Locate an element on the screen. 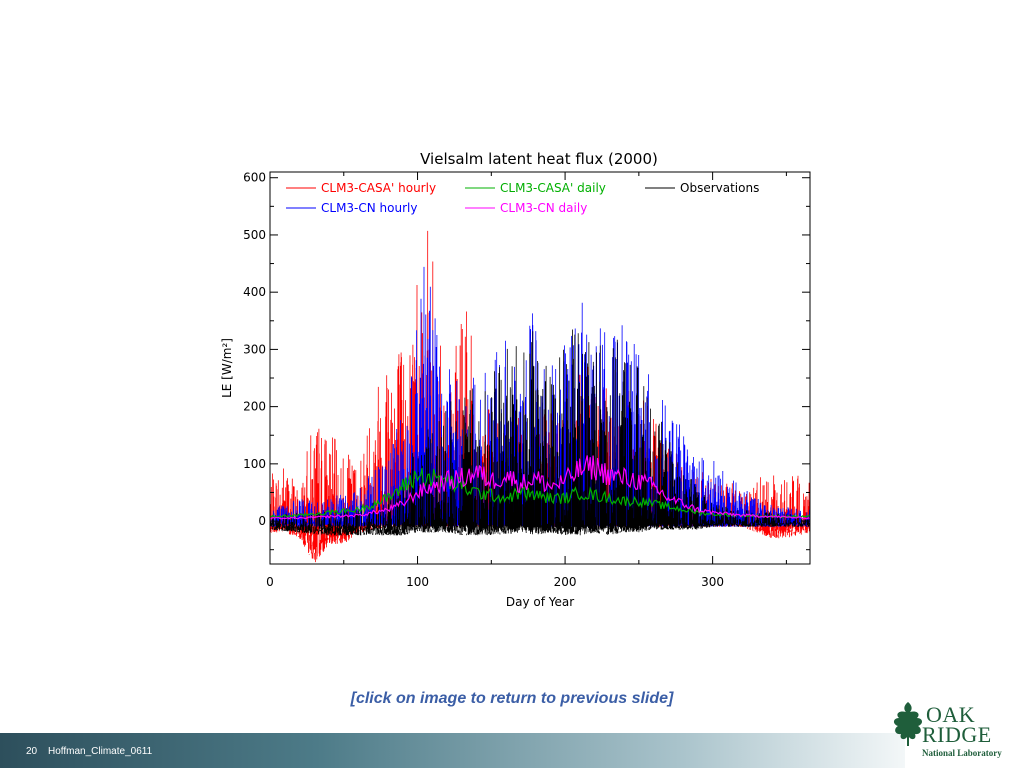  legend-label: CLM3-CASA' hourly is located at coordinates (378, 188).